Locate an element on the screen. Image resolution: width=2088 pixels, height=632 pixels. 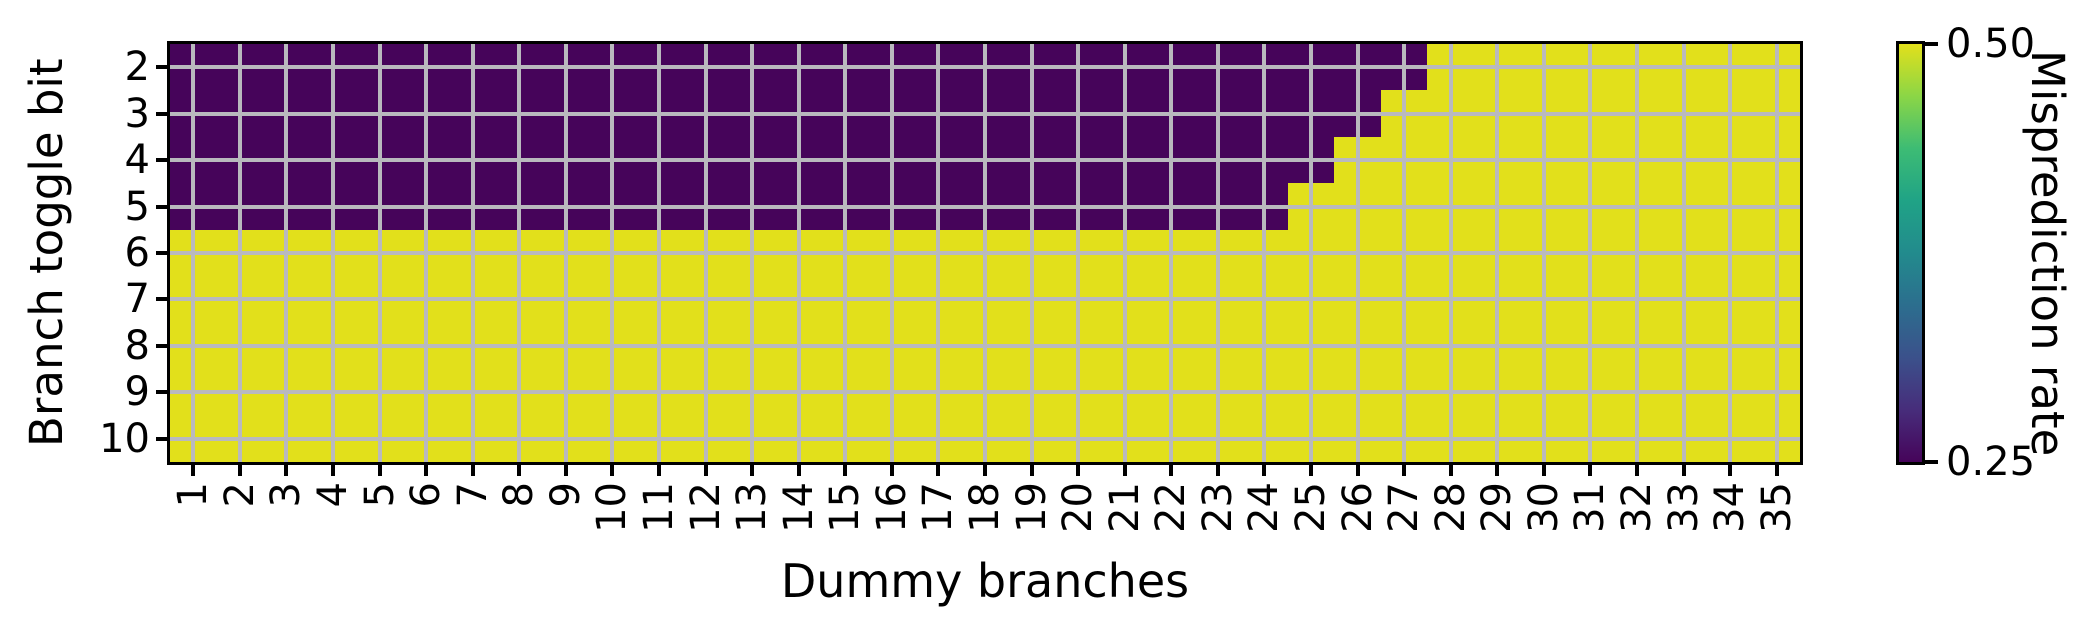
x-tick-label: 7 is located at coordinates (472, 495).